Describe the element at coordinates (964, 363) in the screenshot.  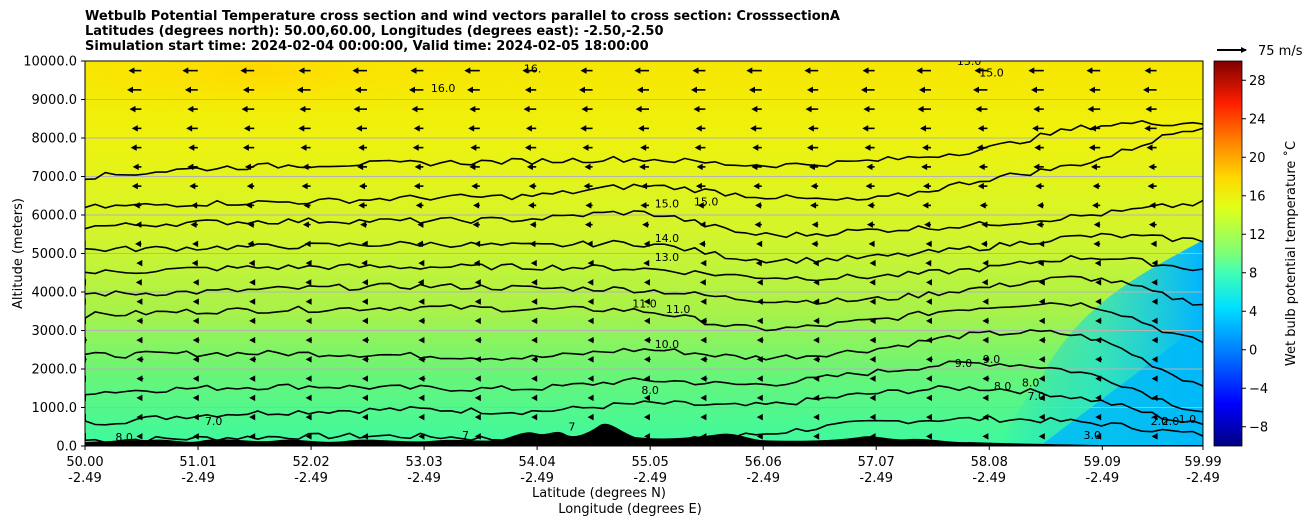
I see `contour-label: 9.0` at that location.